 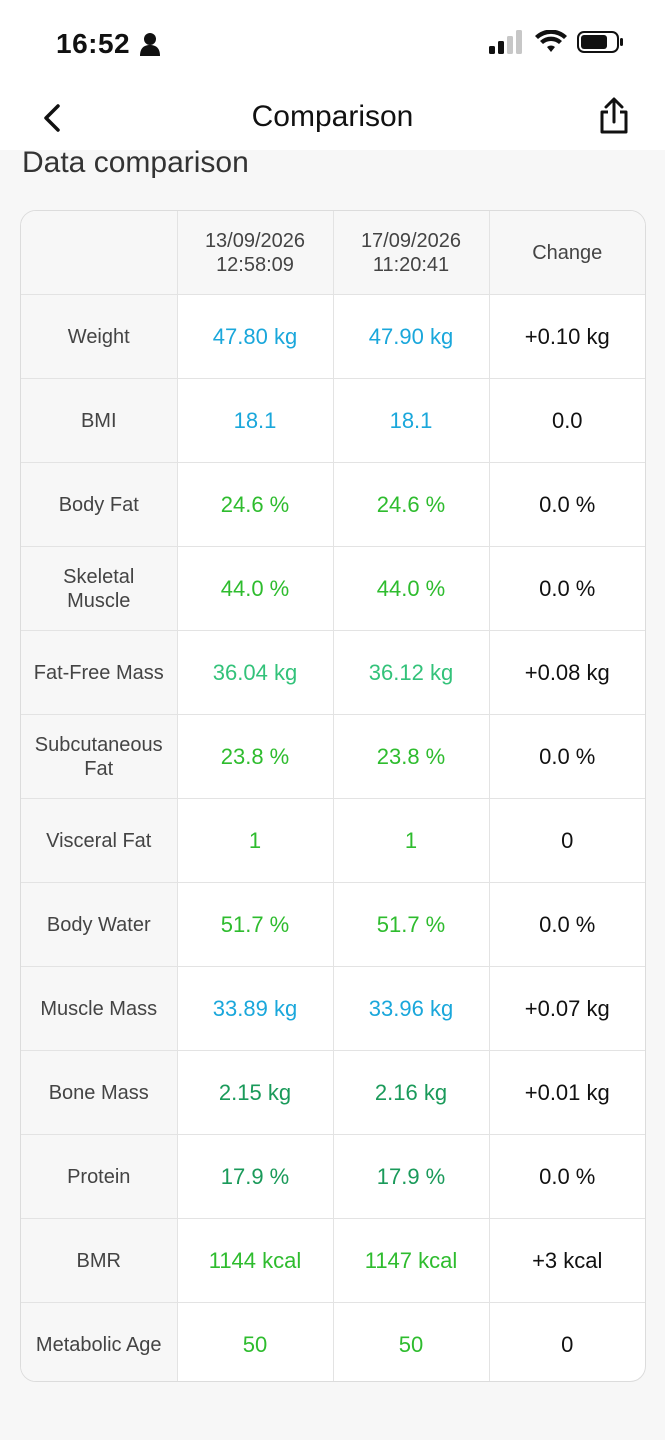 What do you see at coordinates (411, 240) in the screenshot?
I see `header-date-line: 17/09/2026` at bounding box center [411, 240].